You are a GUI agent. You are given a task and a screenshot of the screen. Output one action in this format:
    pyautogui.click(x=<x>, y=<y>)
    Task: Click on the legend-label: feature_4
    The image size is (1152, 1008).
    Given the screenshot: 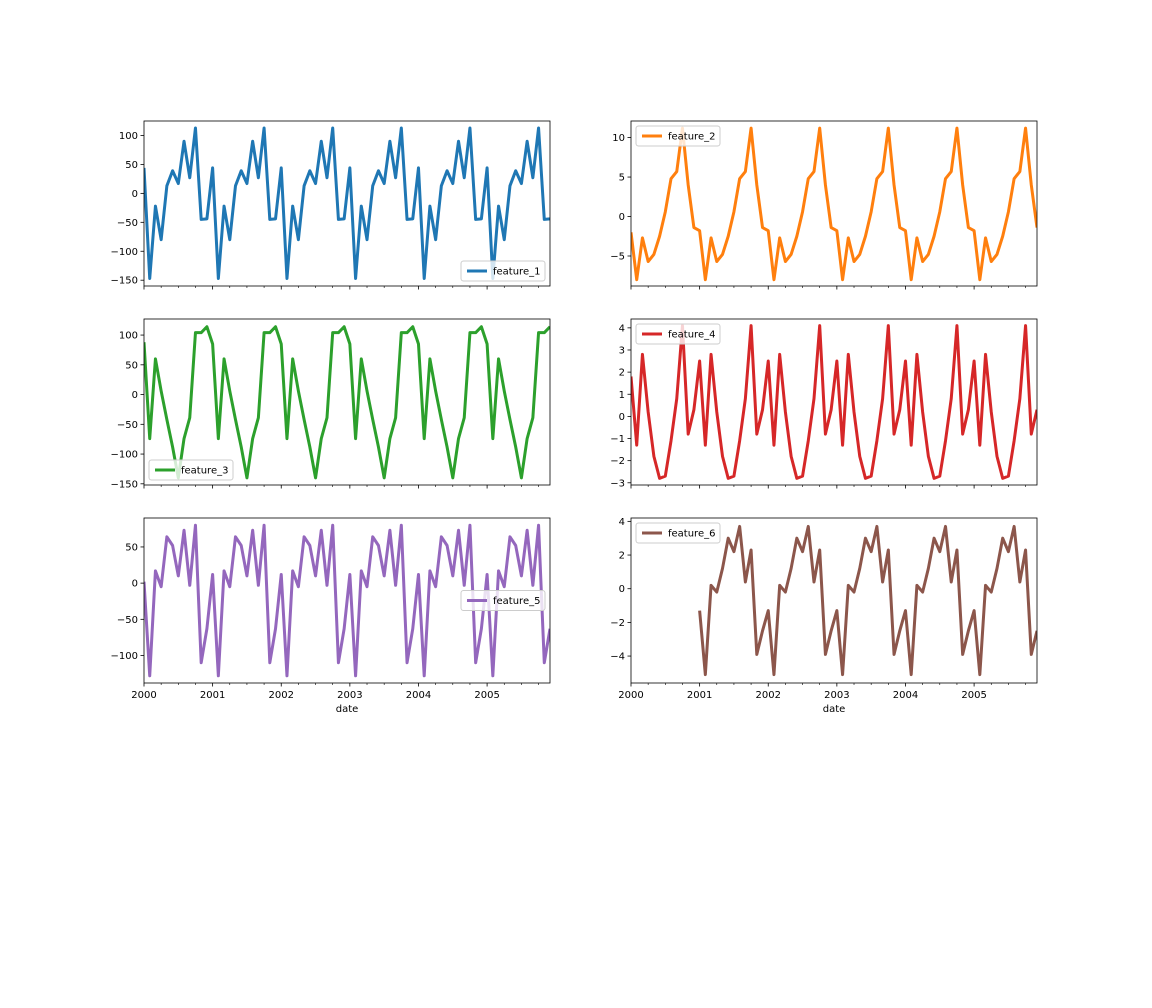 What is the action you would take?
    pyautogui.click(x=691, y=335)
    